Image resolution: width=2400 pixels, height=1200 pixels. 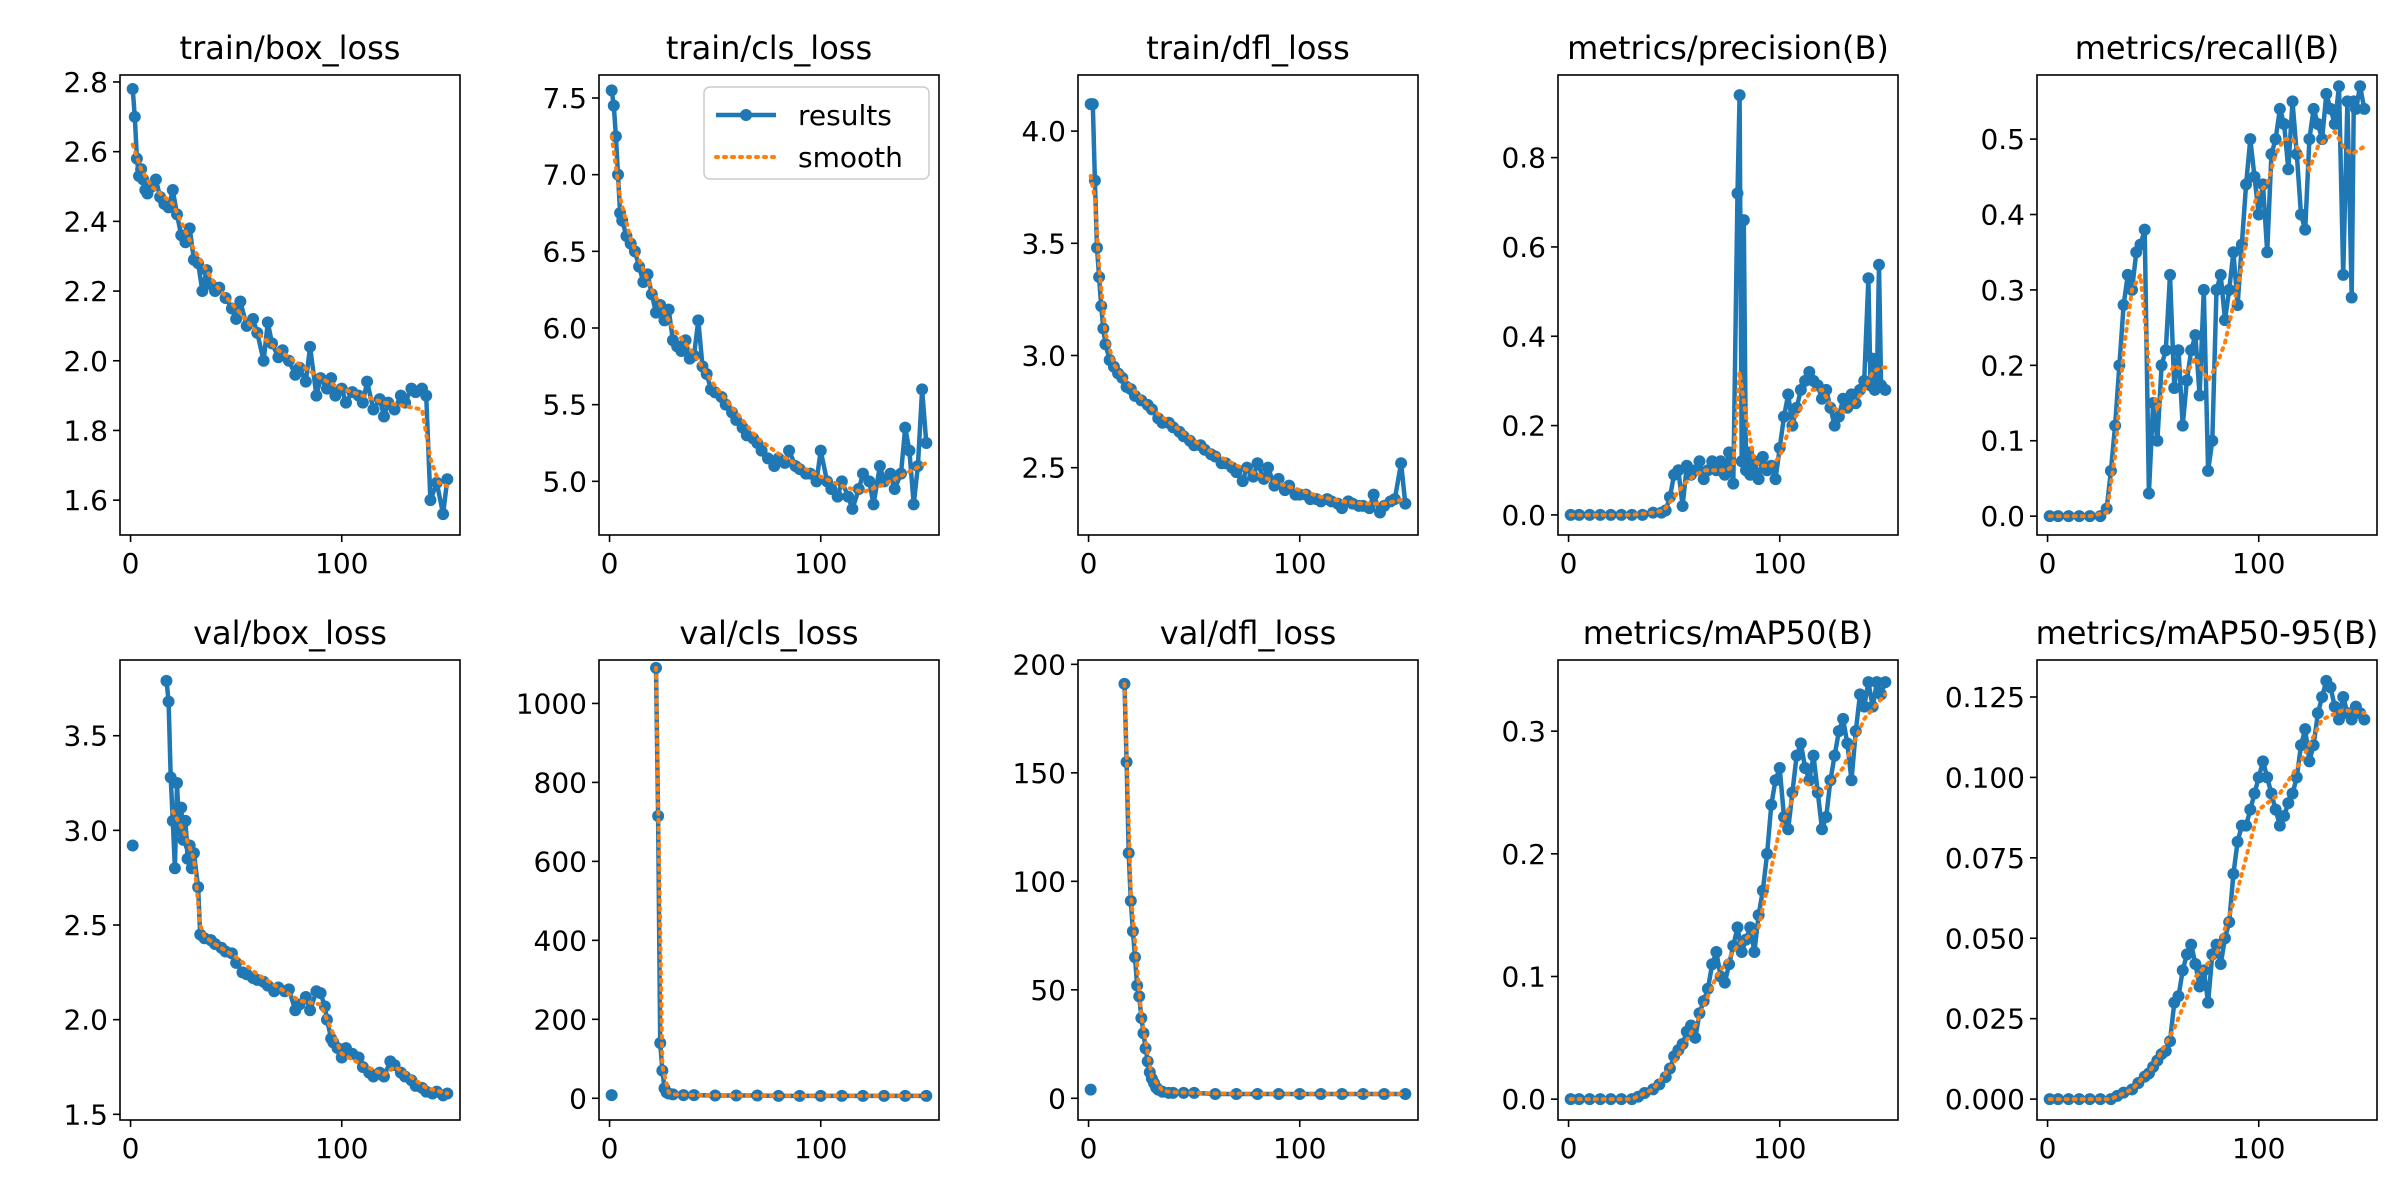 I want to click on y-tick-label: 0.0, so click(x=1523, y=1099).